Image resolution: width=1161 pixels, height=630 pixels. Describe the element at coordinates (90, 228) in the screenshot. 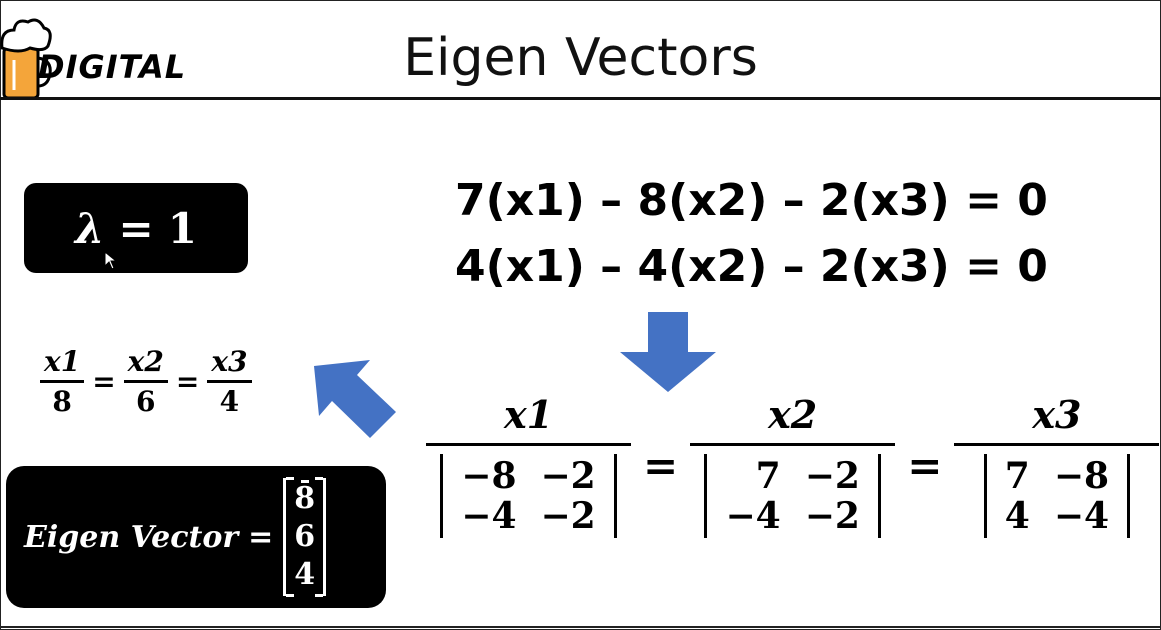

I see `lambda-symbol: λ` at that location.